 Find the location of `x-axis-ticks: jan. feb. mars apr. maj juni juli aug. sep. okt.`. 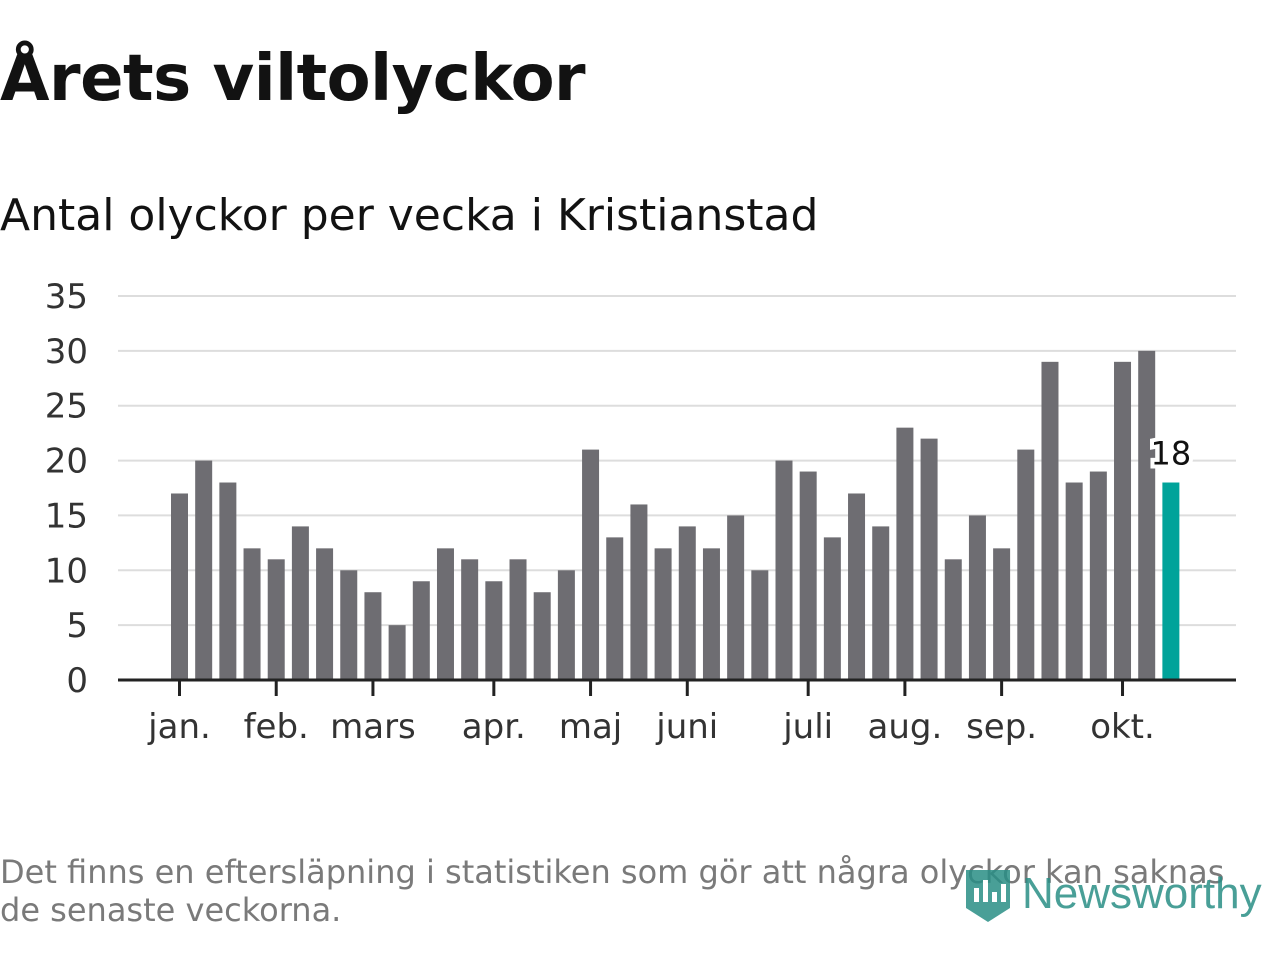

x-axis-ticks: jan. feb. mars apr. maj juni juli aug. sep. okt. is located at coordinates (651, 713).